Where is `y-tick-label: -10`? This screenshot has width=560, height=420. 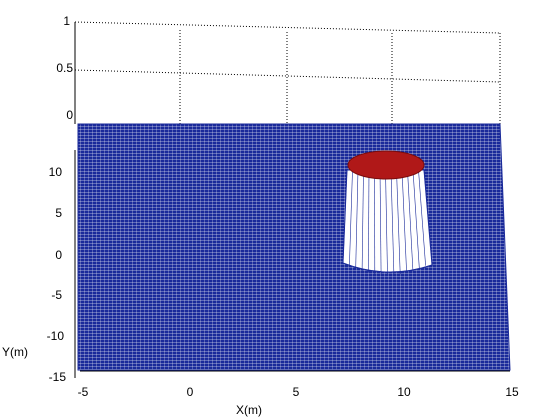 y-tick-label: -10 is located at coordinates (56, 336).